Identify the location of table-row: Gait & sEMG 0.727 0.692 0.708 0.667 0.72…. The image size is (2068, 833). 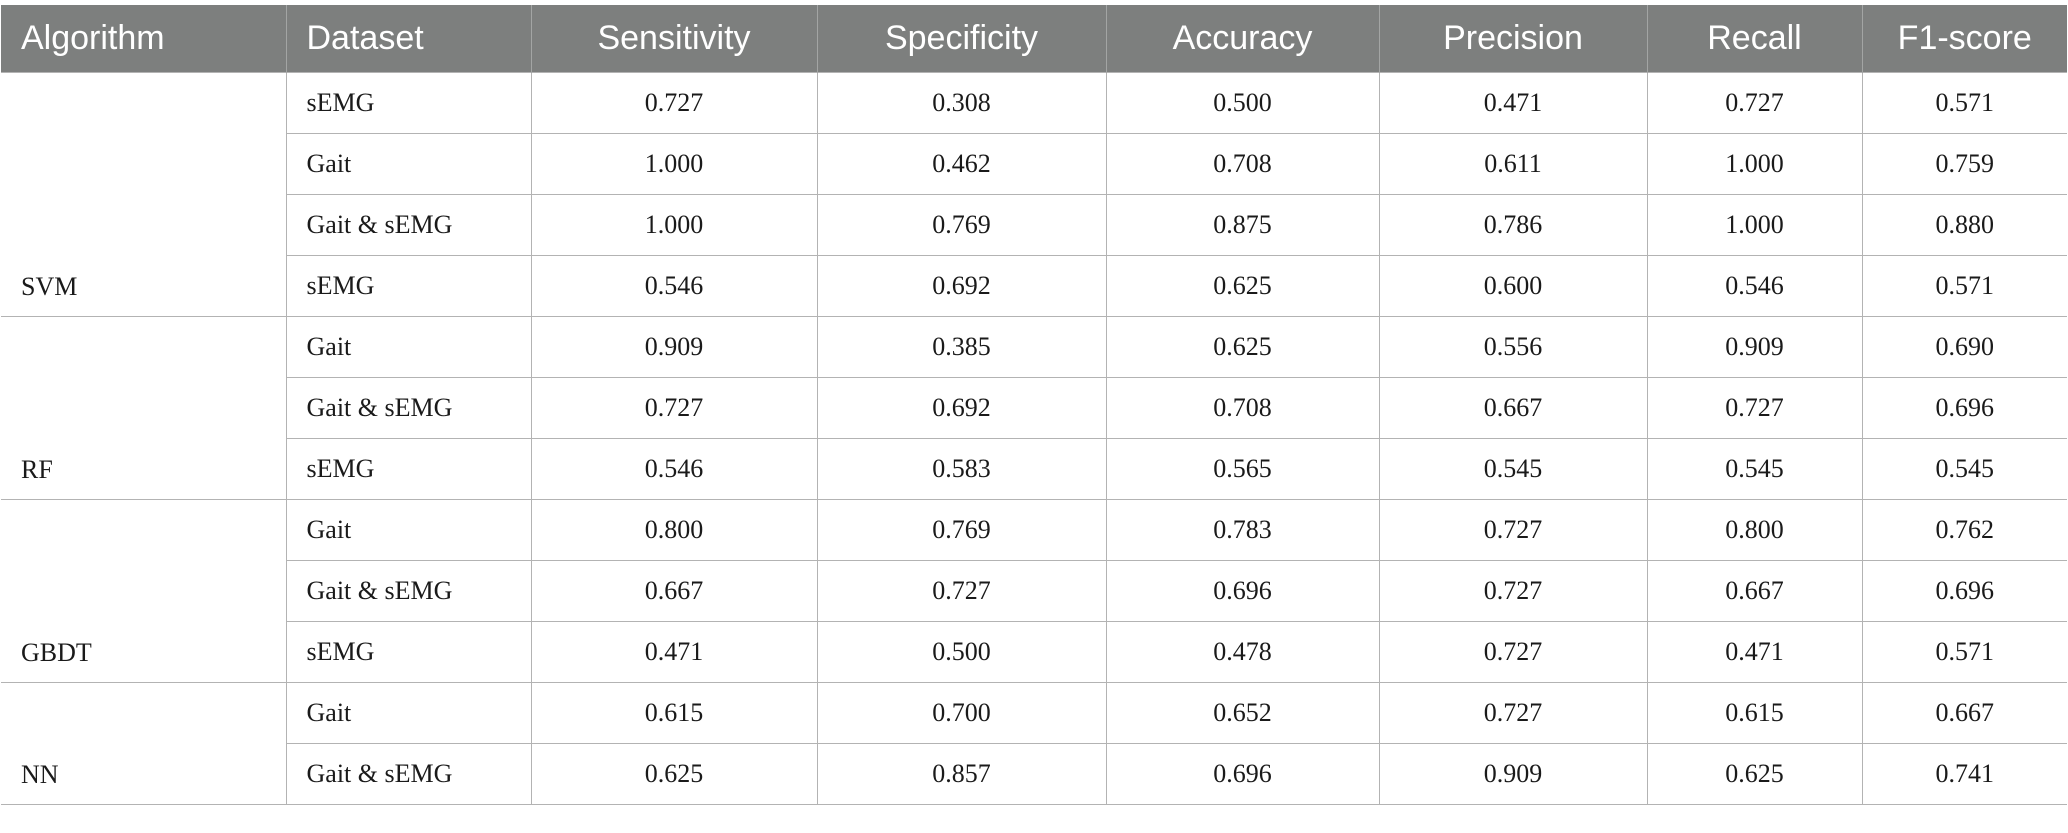
(1034, 408).